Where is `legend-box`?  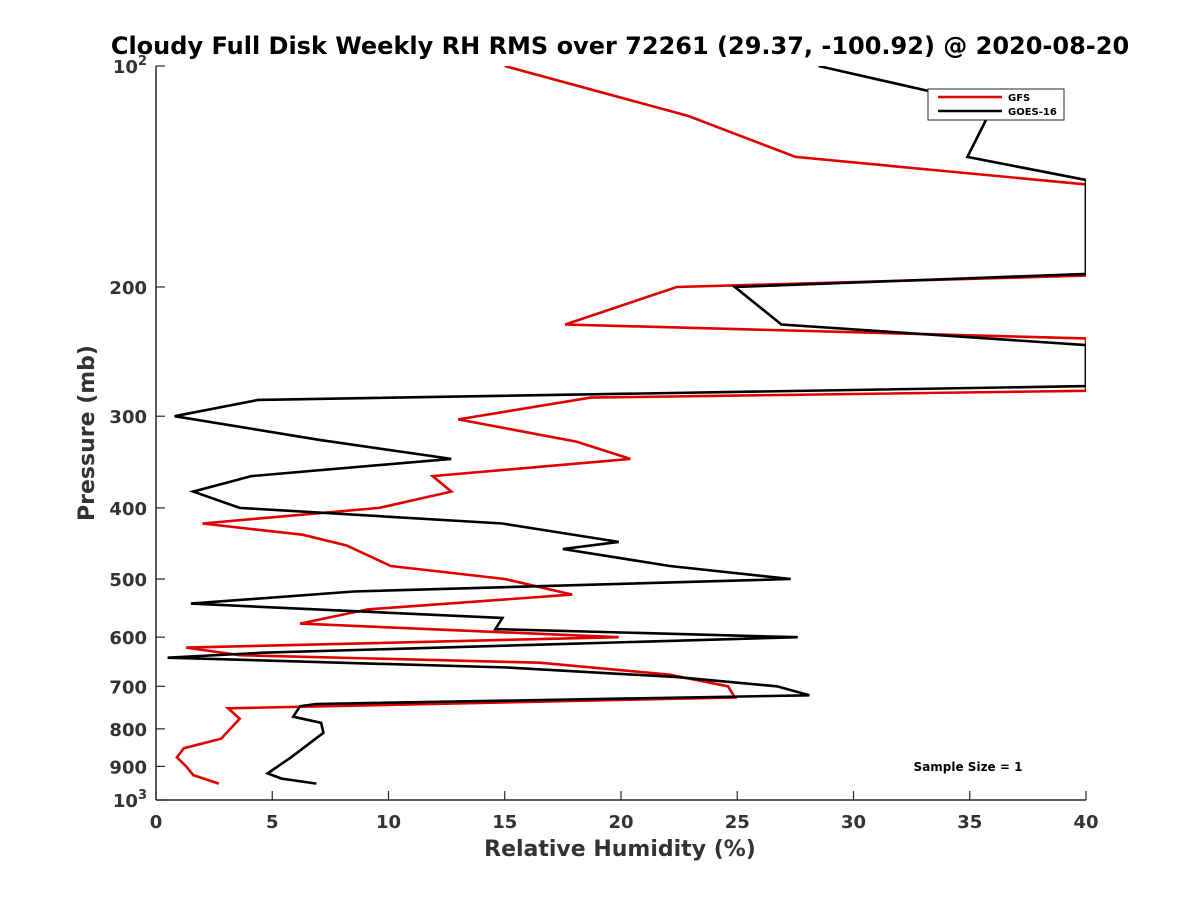
legend-box is located at coordinates (996, 104).